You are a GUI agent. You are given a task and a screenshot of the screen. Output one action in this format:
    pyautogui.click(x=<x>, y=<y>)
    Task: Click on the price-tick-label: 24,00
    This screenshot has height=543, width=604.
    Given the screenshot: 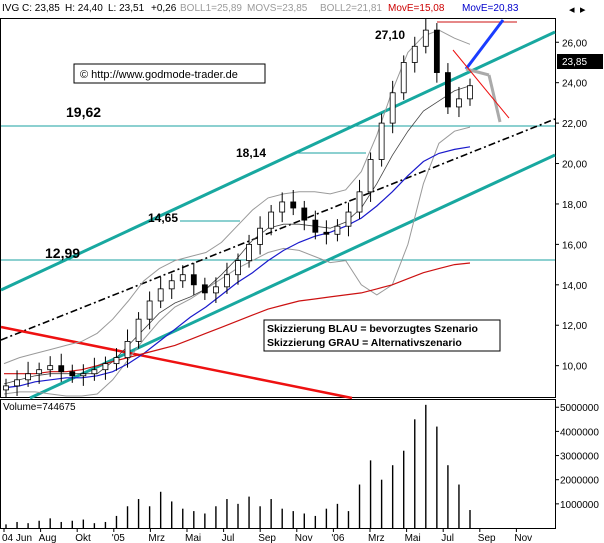 What is the action you would take?
    pyautogui.click(x=574, y=84)
    